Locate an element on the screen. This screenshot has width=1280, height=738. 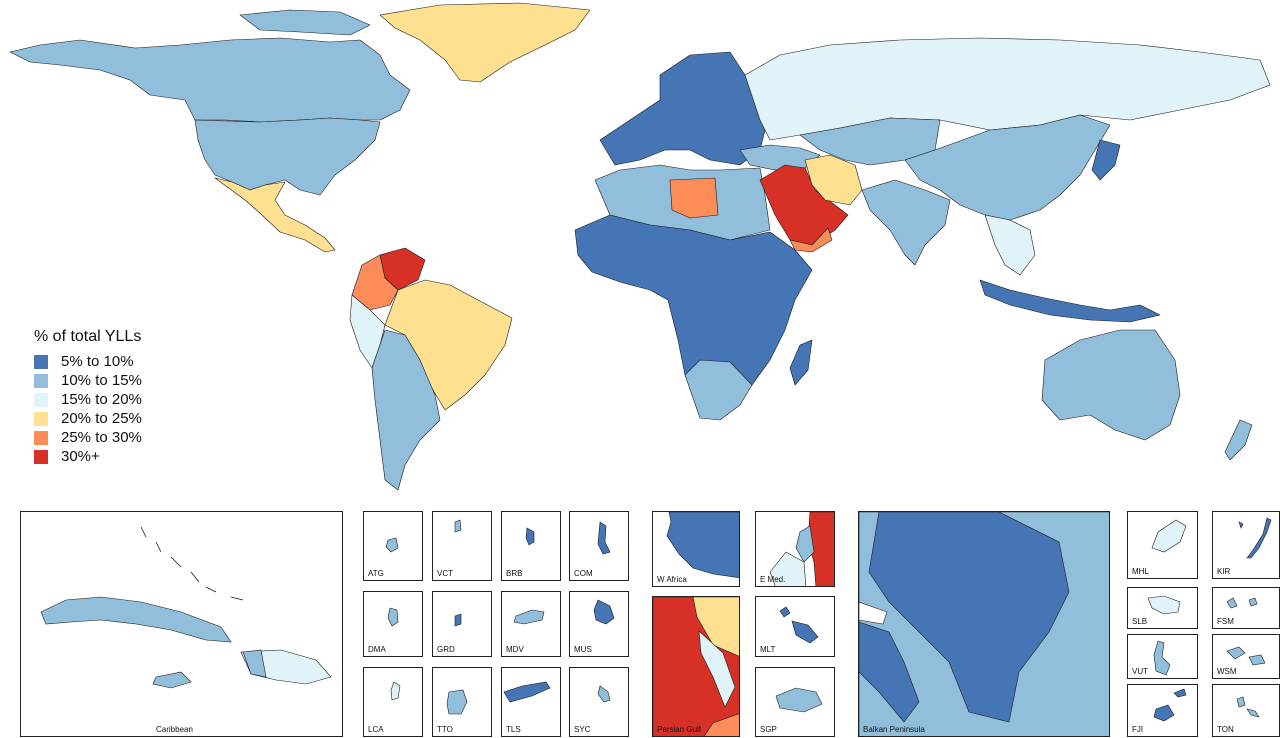
inset-persian-gulf-map is located at coordinates (696, 666).